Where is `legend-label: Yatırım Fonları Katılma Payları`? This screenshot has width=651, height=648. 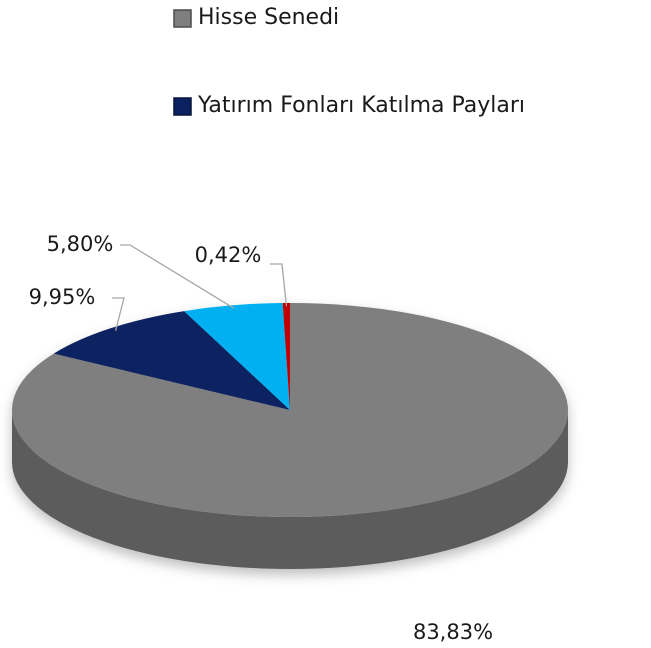 legend-label: Yatırım Fonları Katılma Payları is located at coordinates (361, 105).